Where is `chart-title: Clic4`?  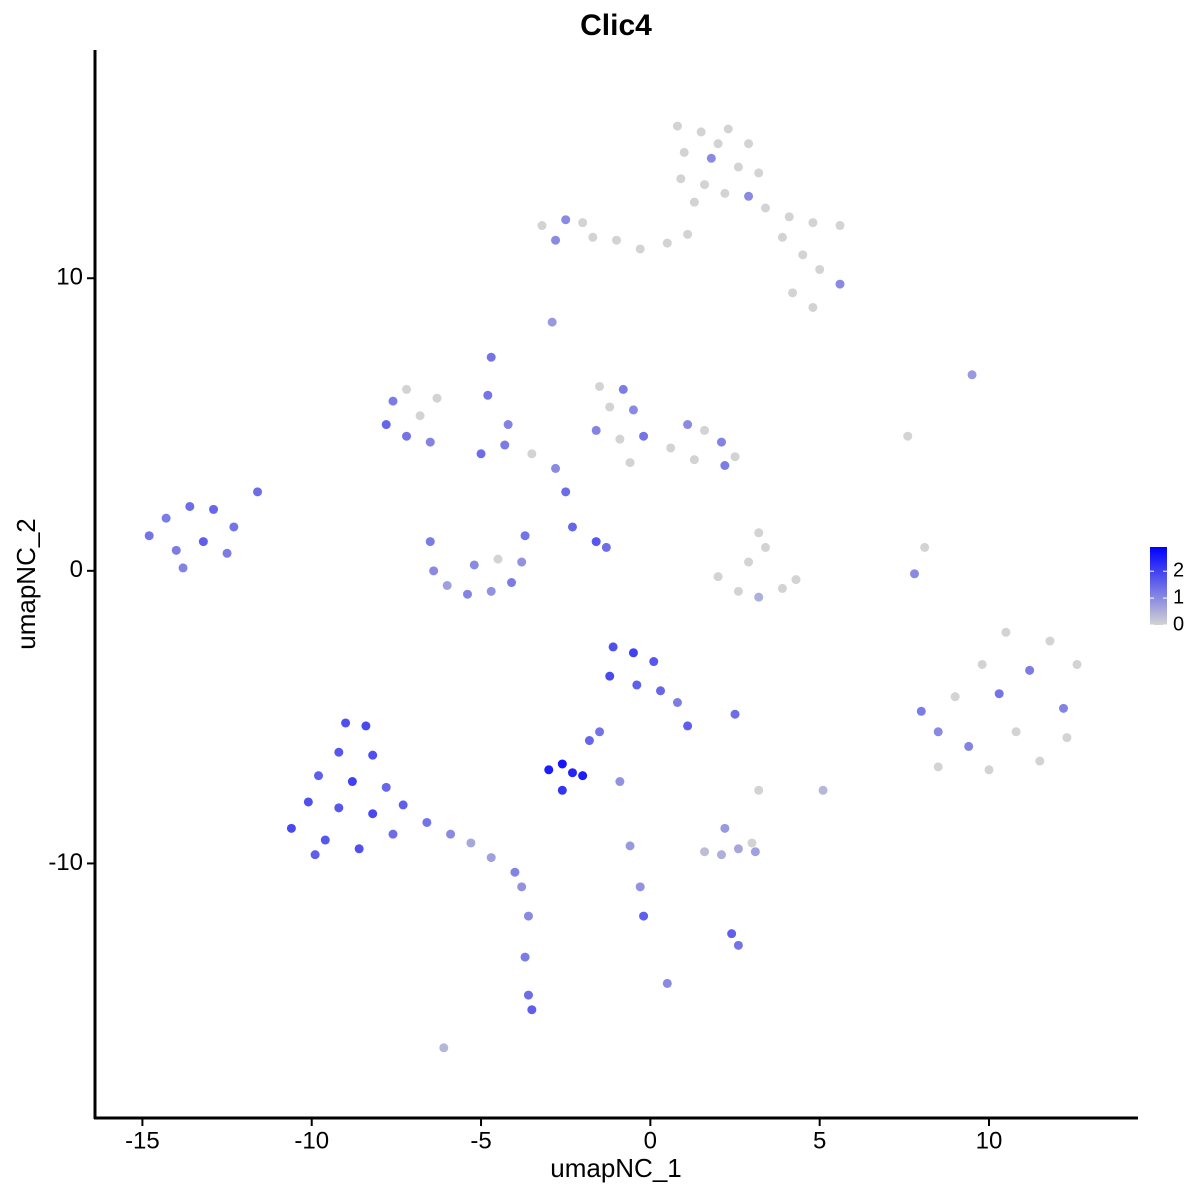 chart-title: Clic4 is located at coordinates (616, 25).